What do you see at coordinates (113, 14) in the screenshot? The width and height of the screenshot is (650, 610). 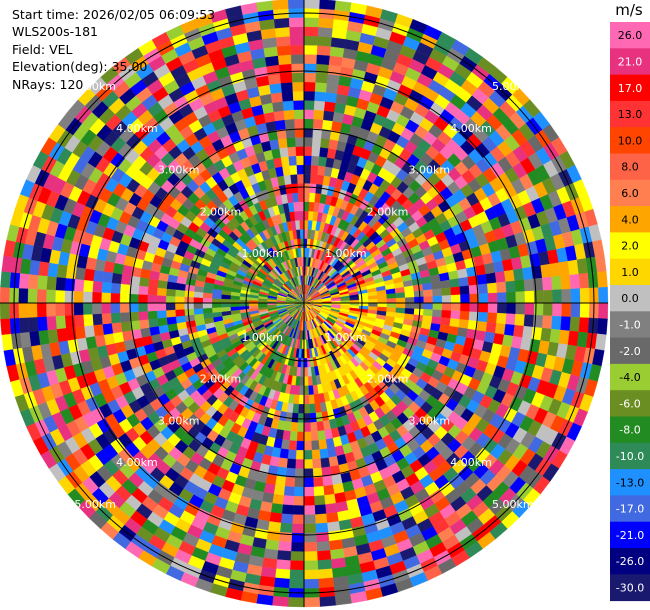 I see `start-time-line: Start time: 2026/02/05 06:09:53` at bounding box center [113, 14].